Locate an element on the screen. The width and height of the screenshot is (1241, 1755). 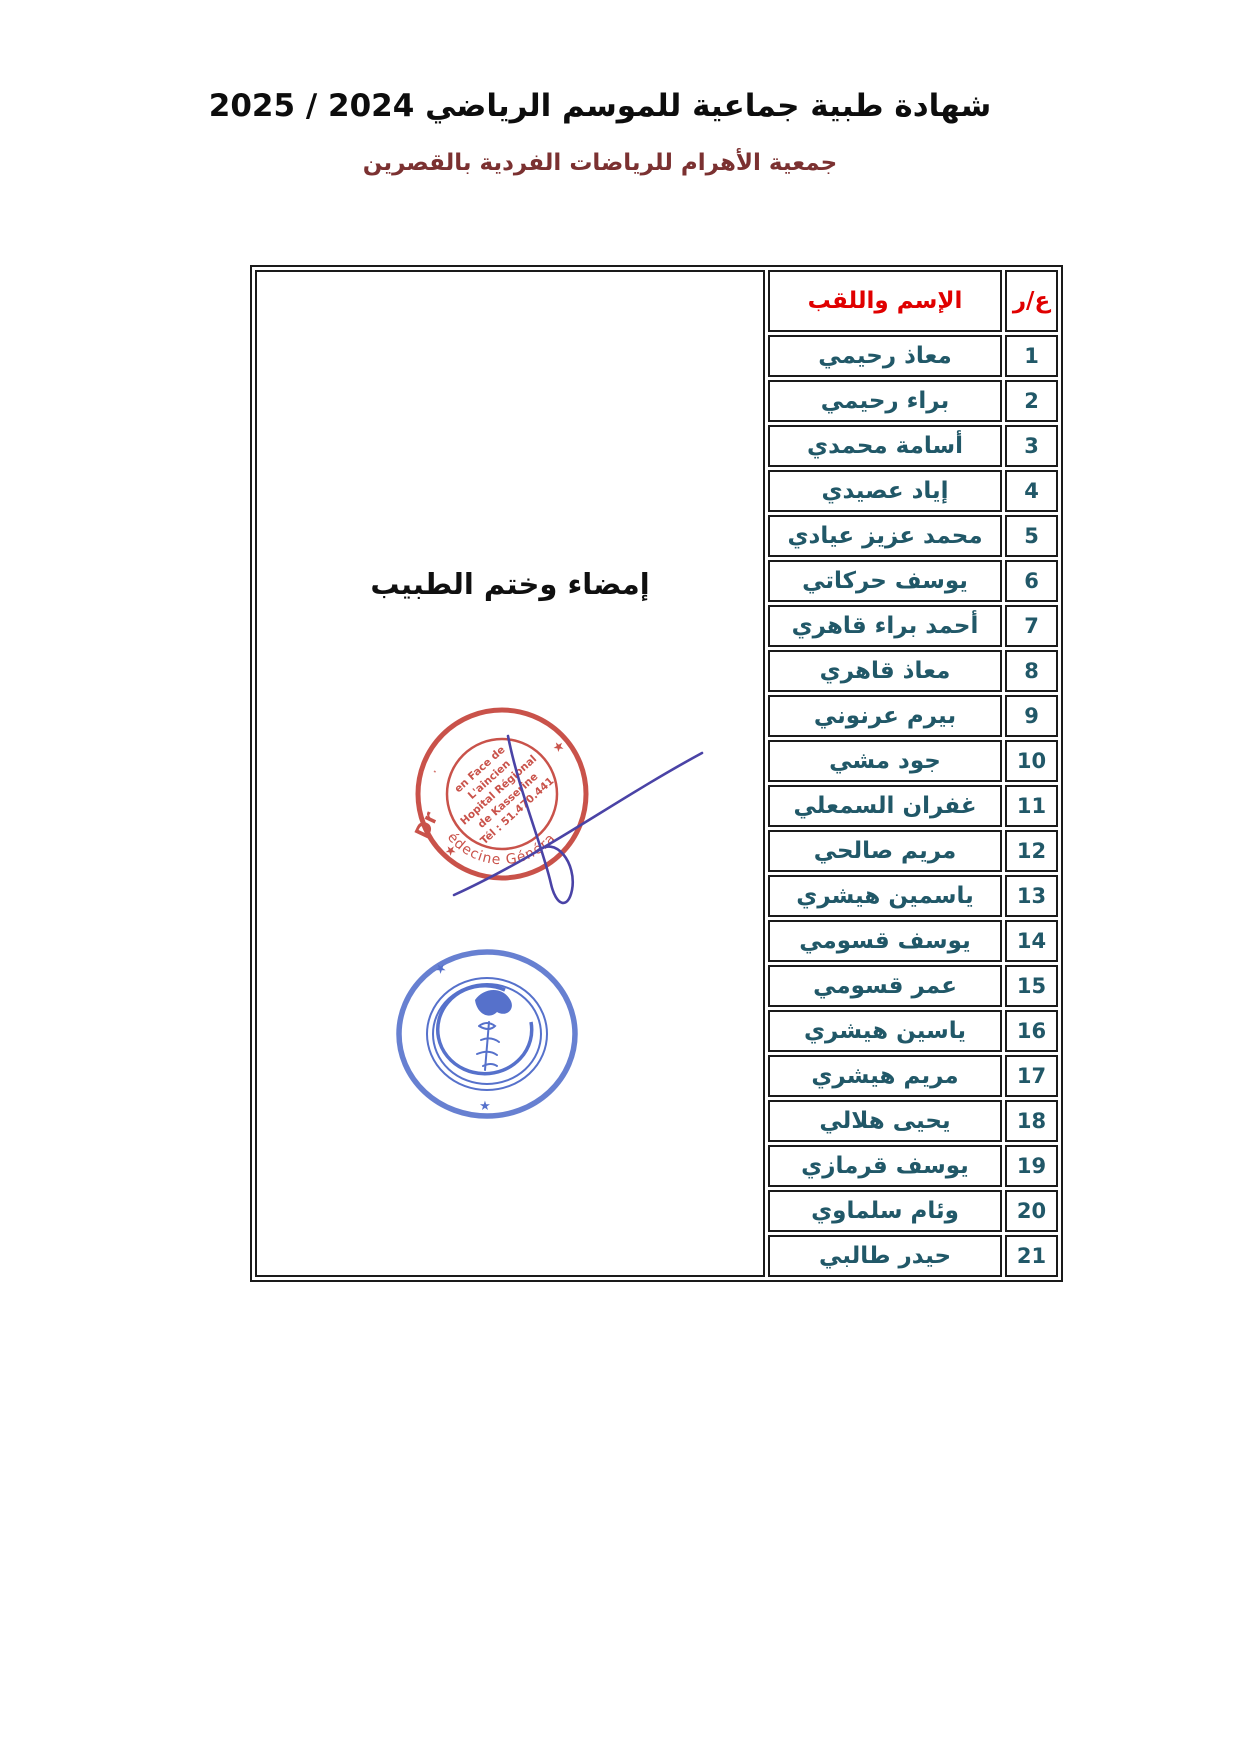
table-row: 17 مريم هيشري is located at coordinates (656, 1076).